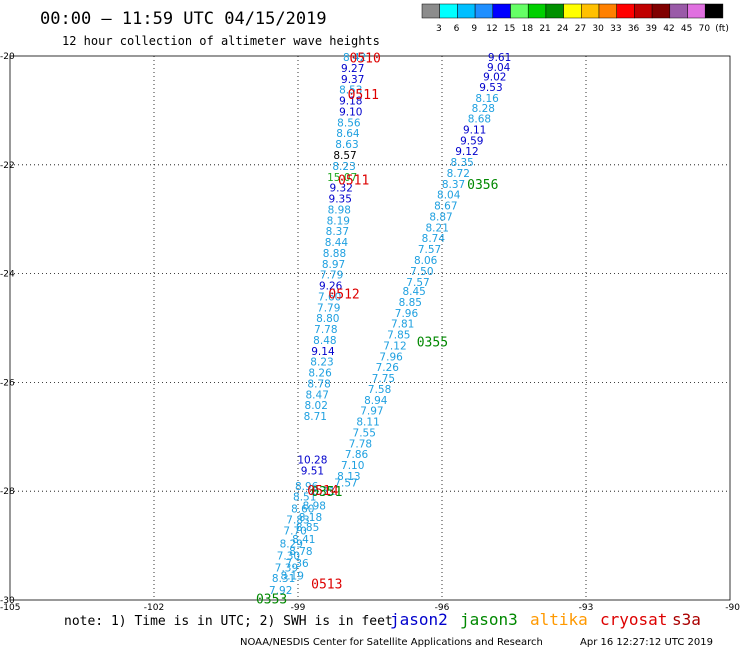 This screenshot has height=650, width=740. I want to click on wave-height-point: 9.32, so click(341, 189).